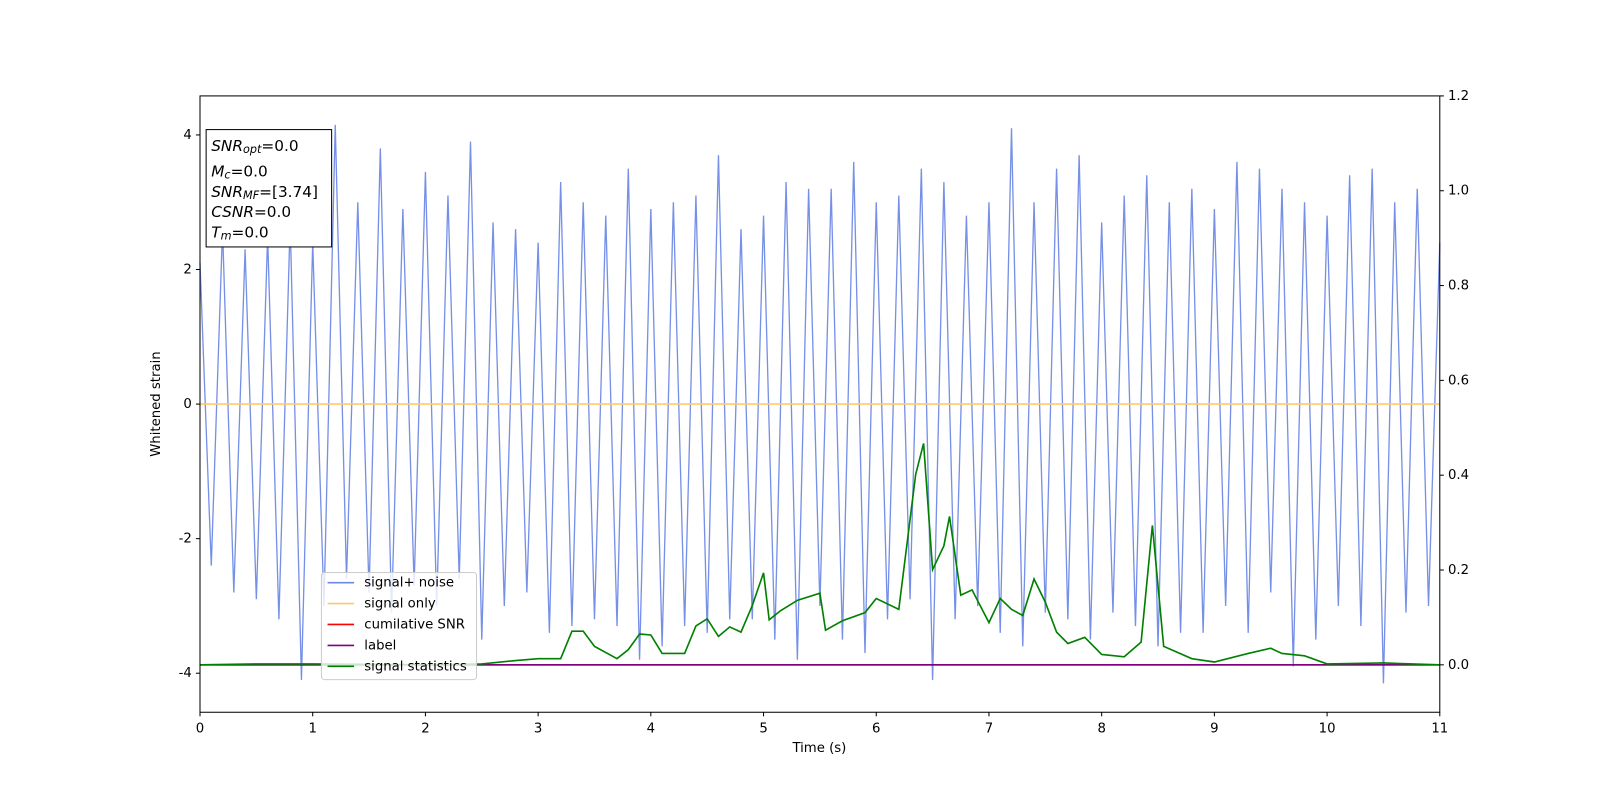 This screenshot has width=1600, height=804. I want to click on annotation-subscript: m, so click(226, 236).